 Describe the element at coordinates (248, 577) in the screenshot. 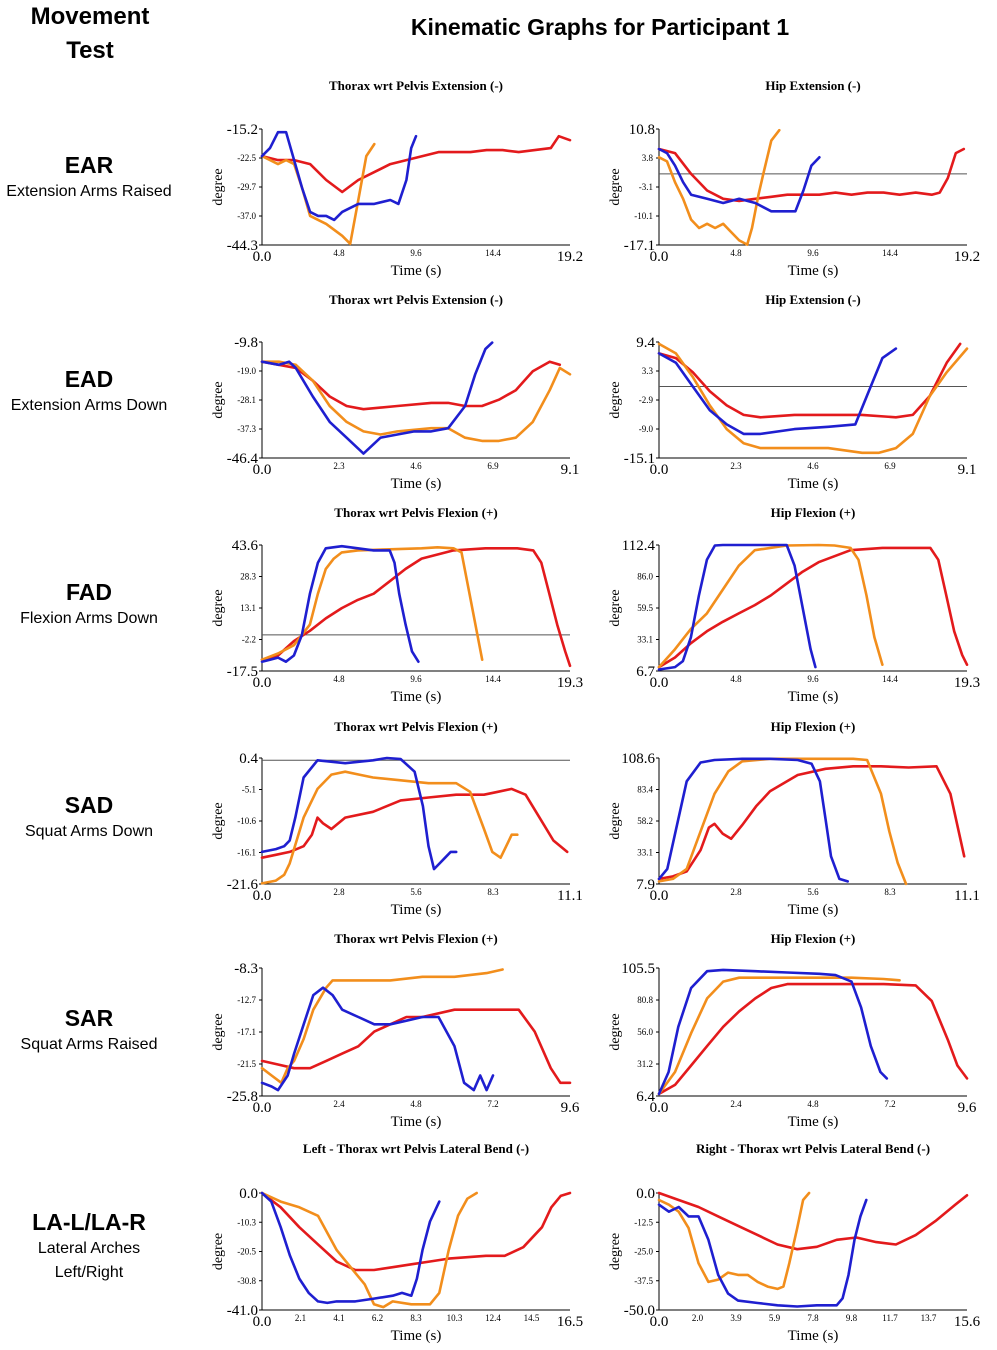

I see `chart-5-ytick-label: 28.3` at that location.